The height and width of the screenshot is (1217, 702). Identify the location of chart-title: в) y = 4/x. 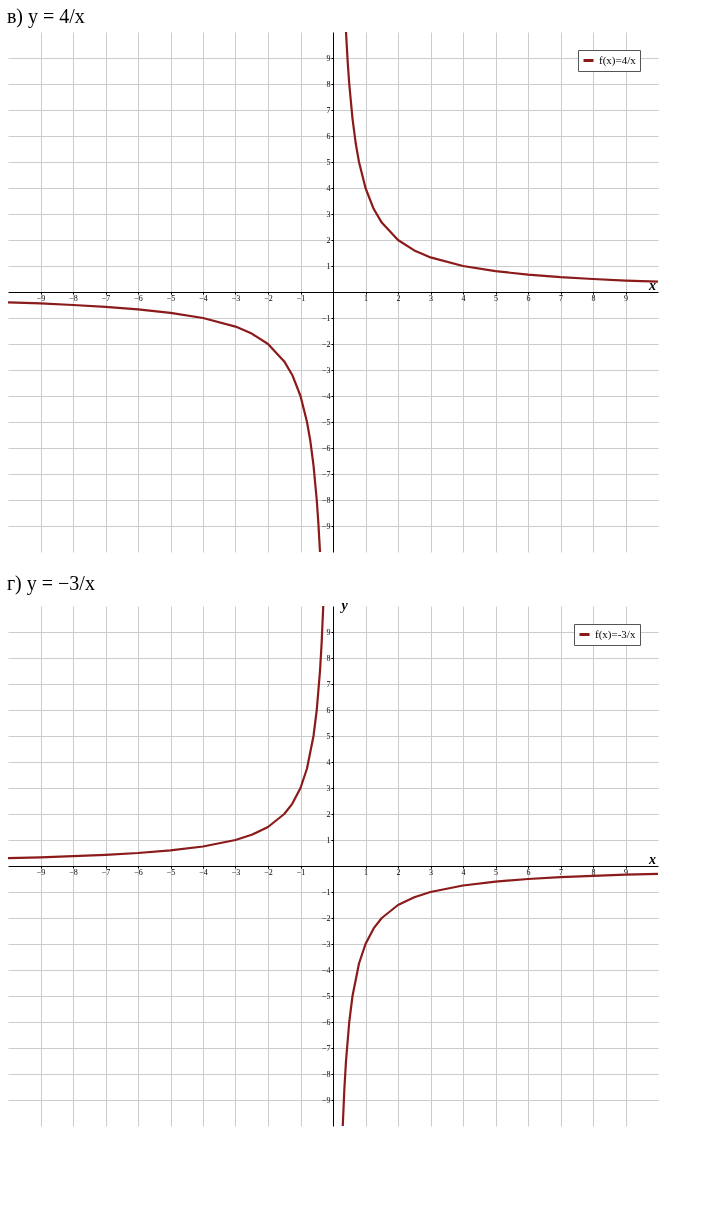
(45, 16).